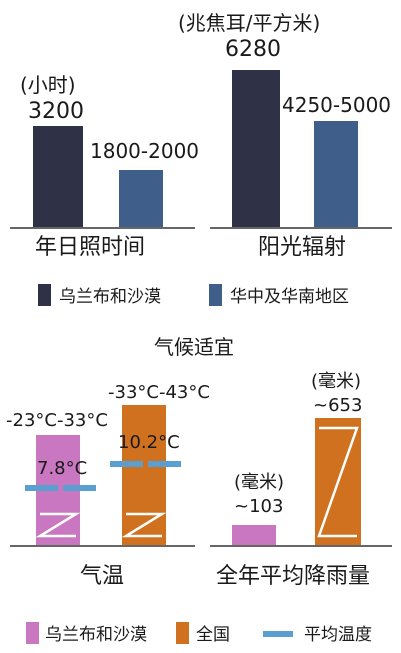 The image size is (401, 653). Describe the element at coordinates (338, 635) in the screenshot. I see `legend-label-mean-temp: 平均温度` at that location.